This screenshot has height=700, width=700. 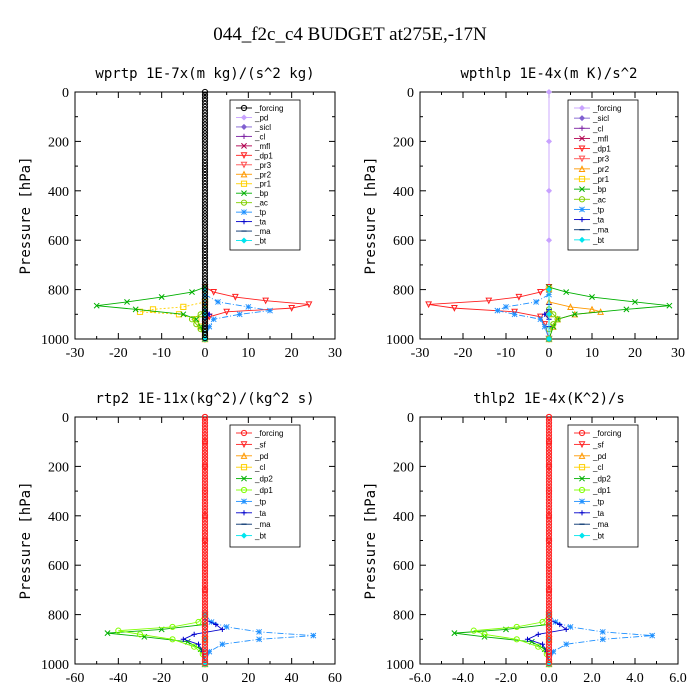 What do you see at coordinates (598, 444) in the screenshot?
I see `legend-entry: _sf` at bounding box center [598, 444].